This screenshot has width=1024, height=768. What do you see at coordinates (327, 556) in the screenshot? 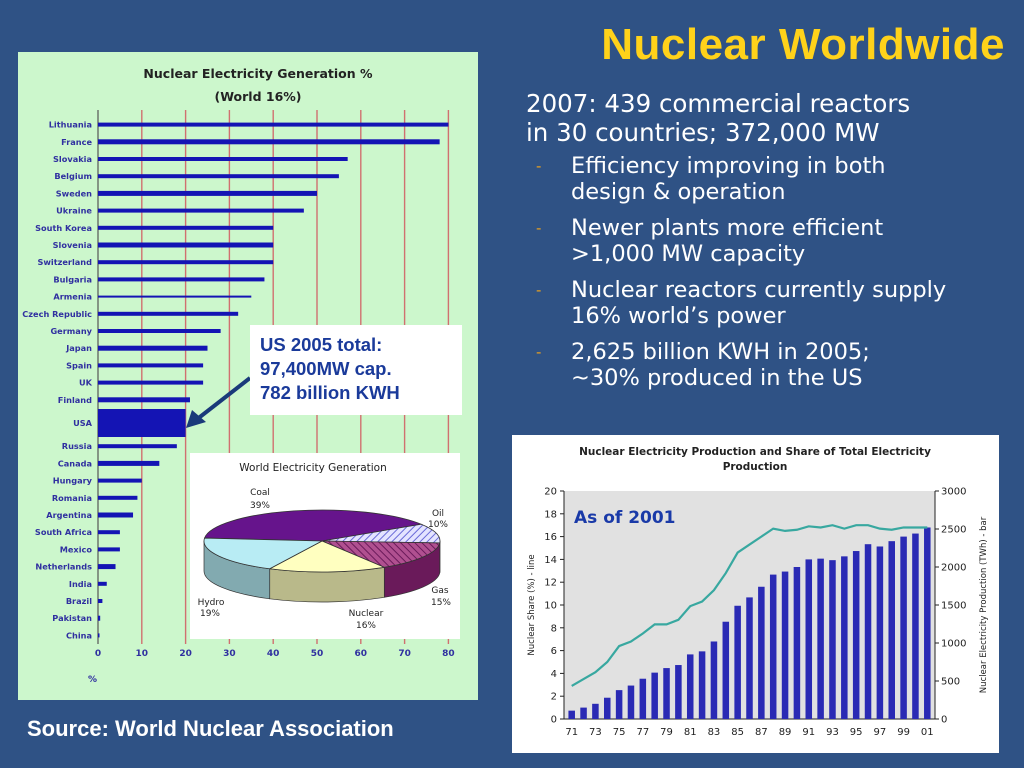
I see `pie-slice-nuclear` at bounding box center [327, 556].